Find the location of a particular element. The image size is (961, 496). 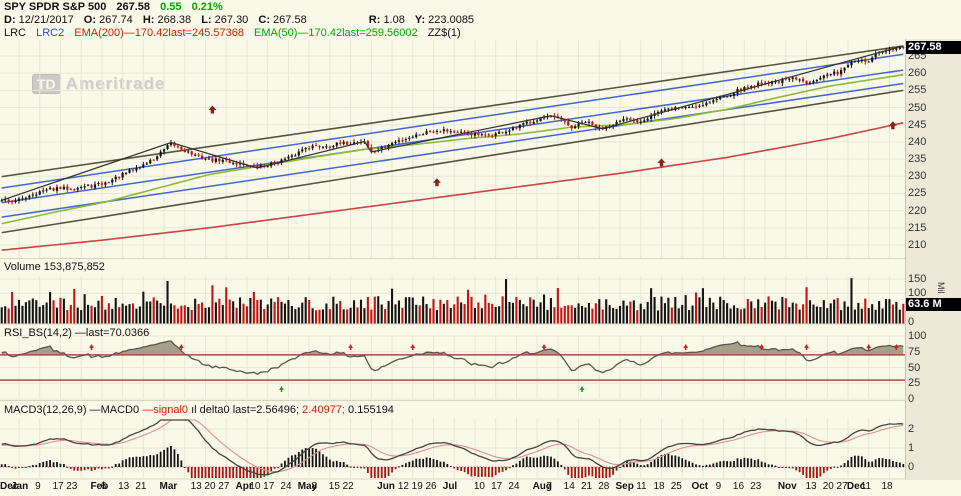

macd-tick: 2 is located at coordinates (911, 429).